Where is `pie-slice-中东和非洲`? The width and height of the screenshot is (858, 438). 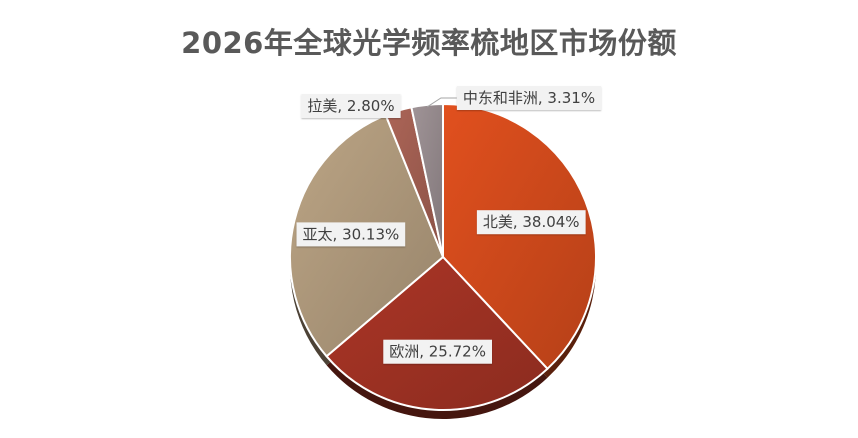
pie-slice-中东和非洲 is located at coordinates (427, 180).